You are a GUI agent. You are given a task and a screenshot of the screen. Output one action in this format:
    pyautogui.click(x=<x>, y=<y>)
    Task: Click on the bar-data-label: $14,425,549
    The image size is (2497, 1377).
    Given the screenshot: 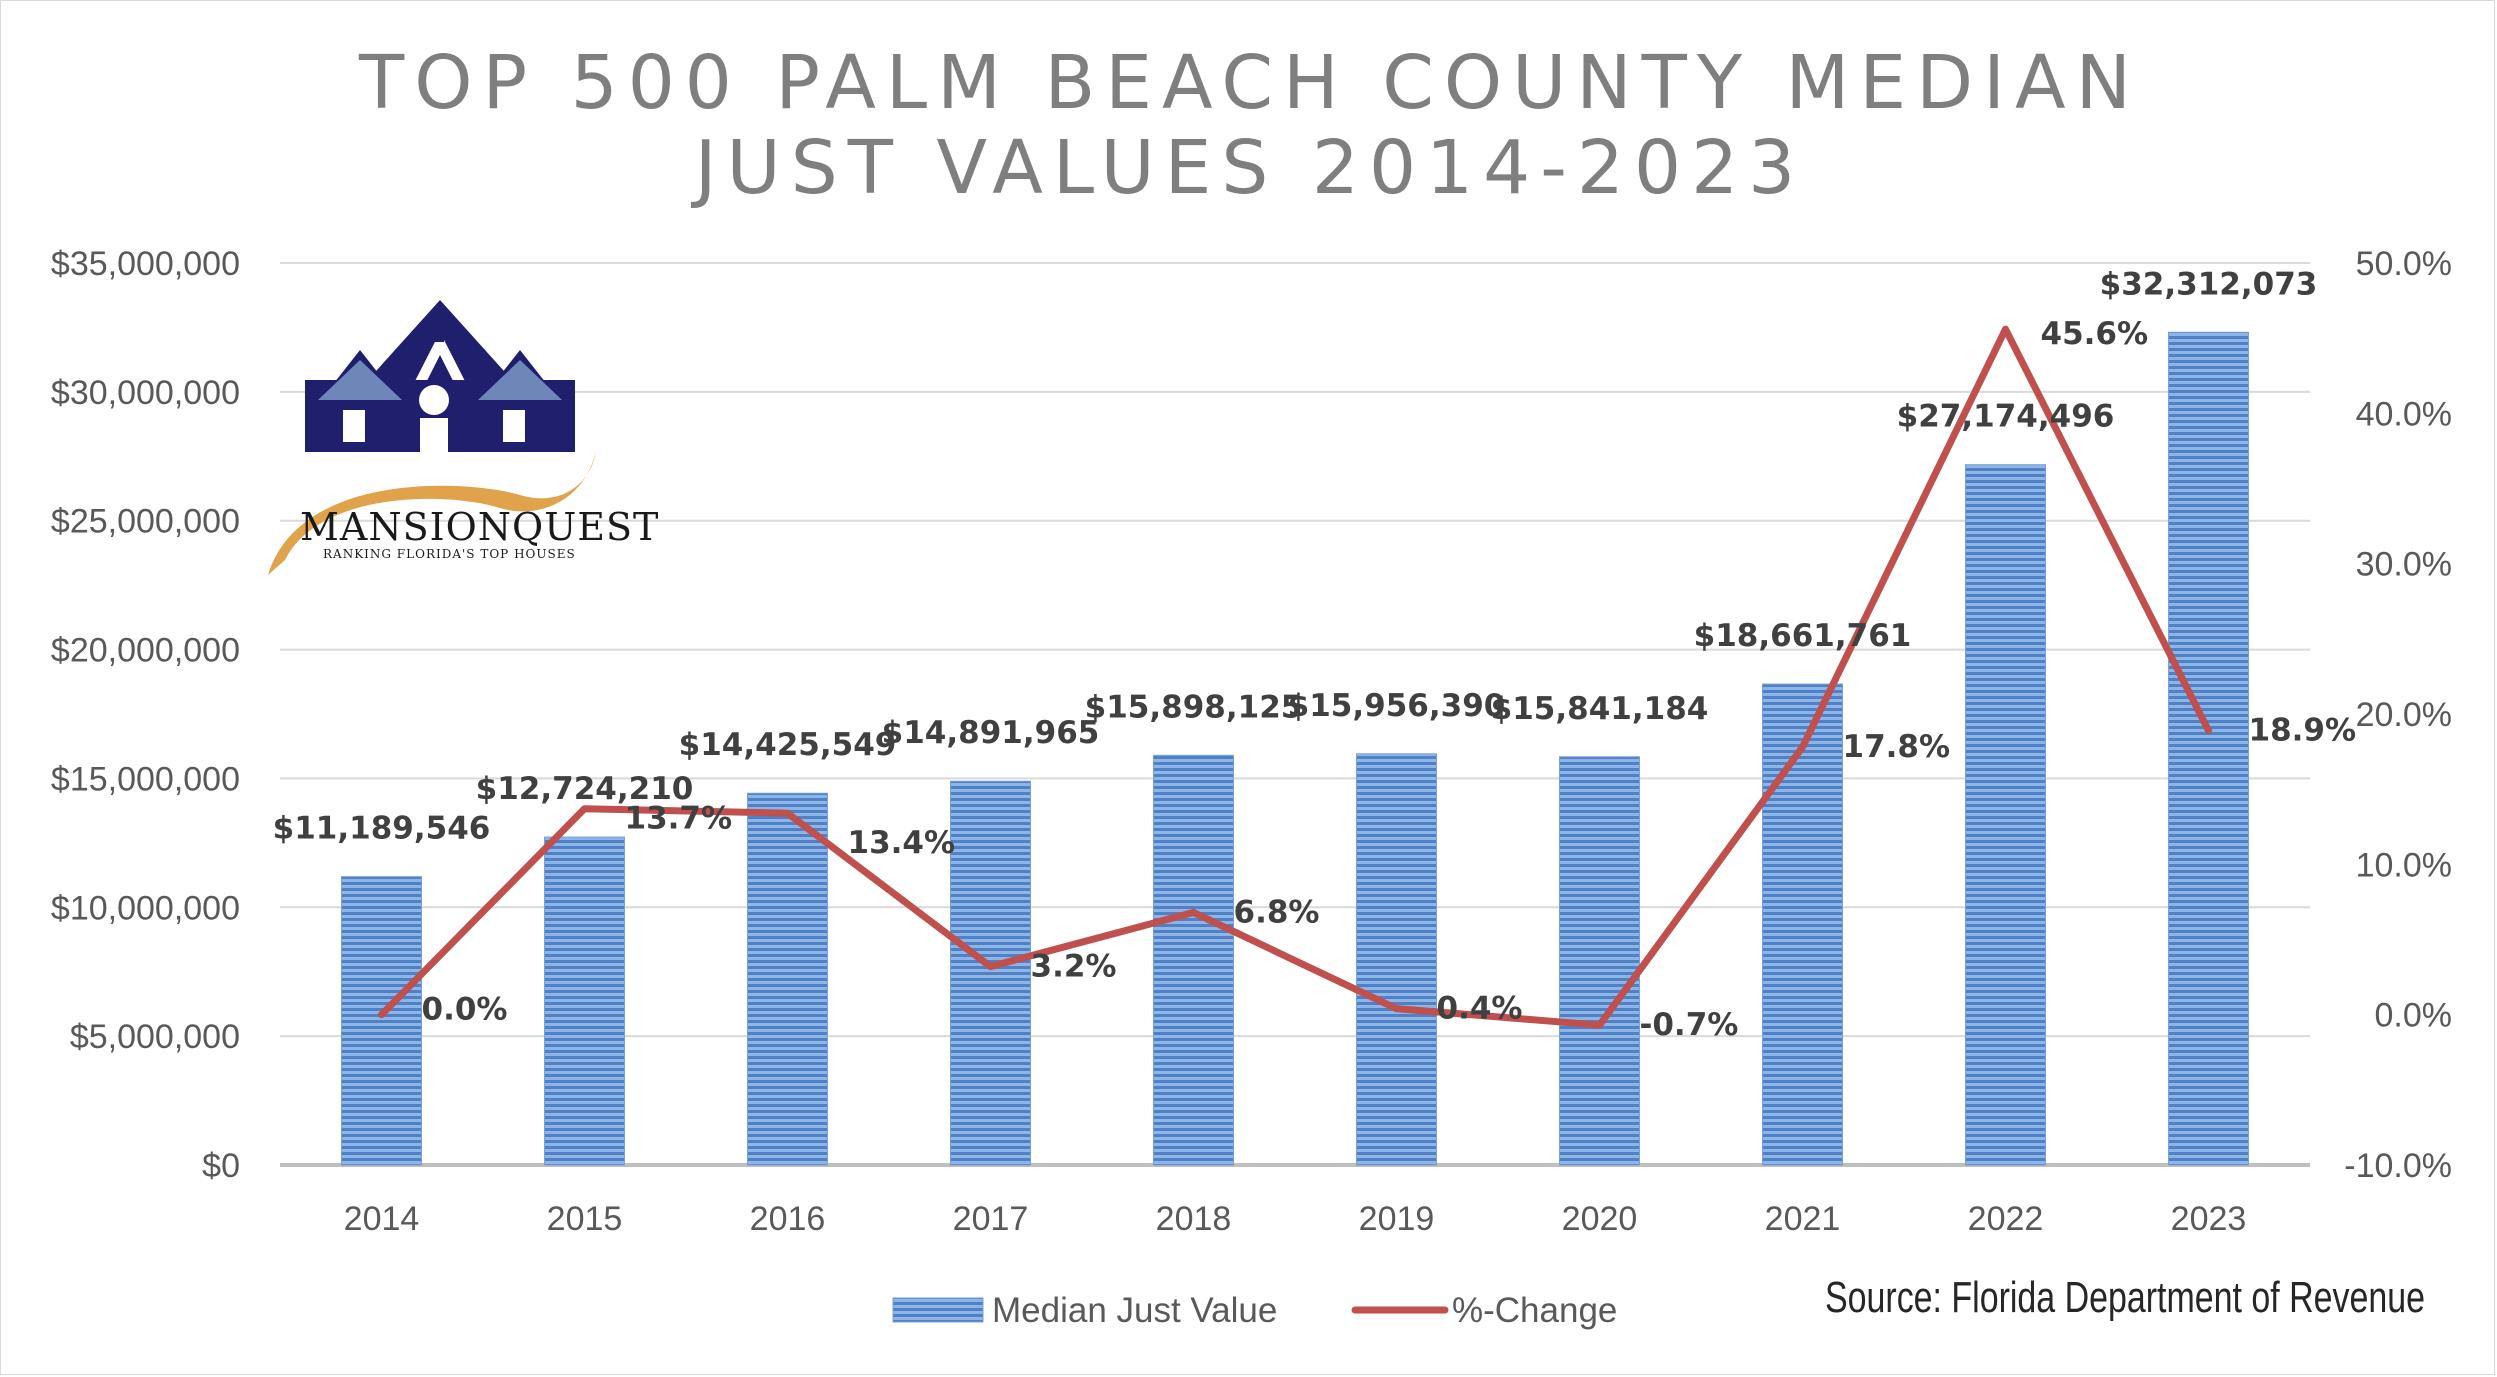 What is the action you would take?
    pyautogui.click(x=788, y=745)
    